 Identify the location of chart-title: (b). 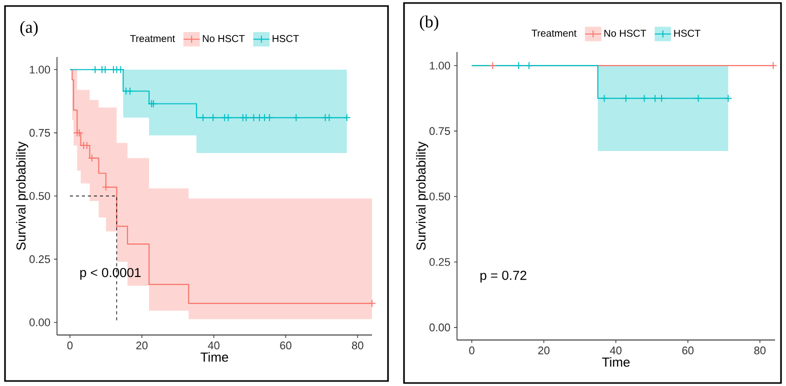
(429, 23).